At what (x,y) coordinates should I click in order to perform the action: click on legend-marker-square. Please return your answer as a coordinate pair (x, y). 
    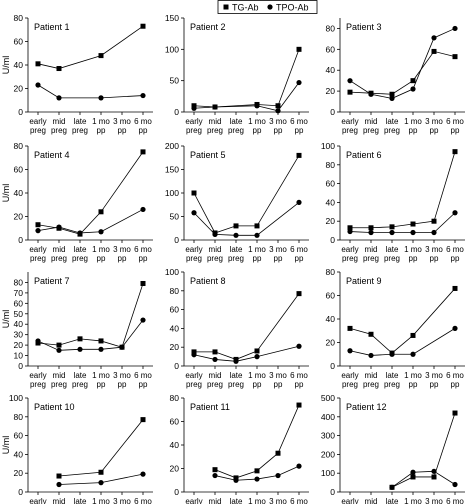
    Looking at the image, I should click on (226, 7).